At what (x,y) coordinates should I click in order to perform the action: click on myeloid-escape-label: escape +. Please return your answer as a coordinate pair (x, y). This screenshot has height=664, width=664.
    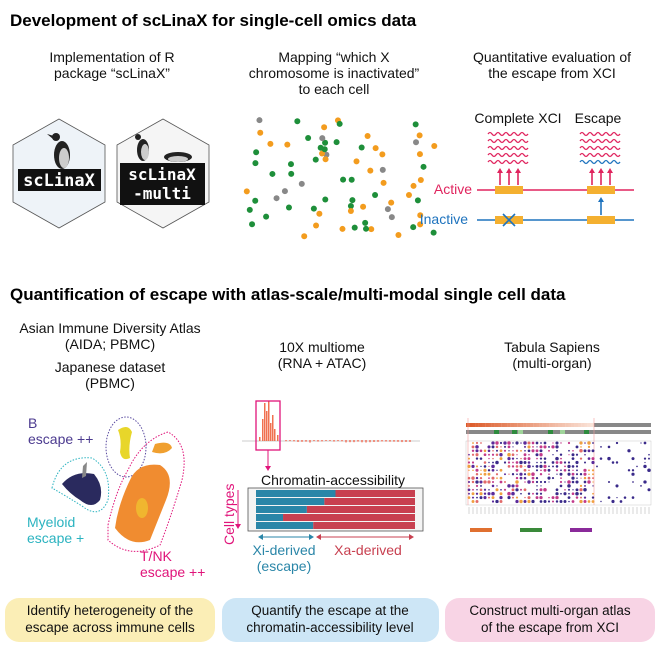
    Looking at the image, I should click on (55, 538).